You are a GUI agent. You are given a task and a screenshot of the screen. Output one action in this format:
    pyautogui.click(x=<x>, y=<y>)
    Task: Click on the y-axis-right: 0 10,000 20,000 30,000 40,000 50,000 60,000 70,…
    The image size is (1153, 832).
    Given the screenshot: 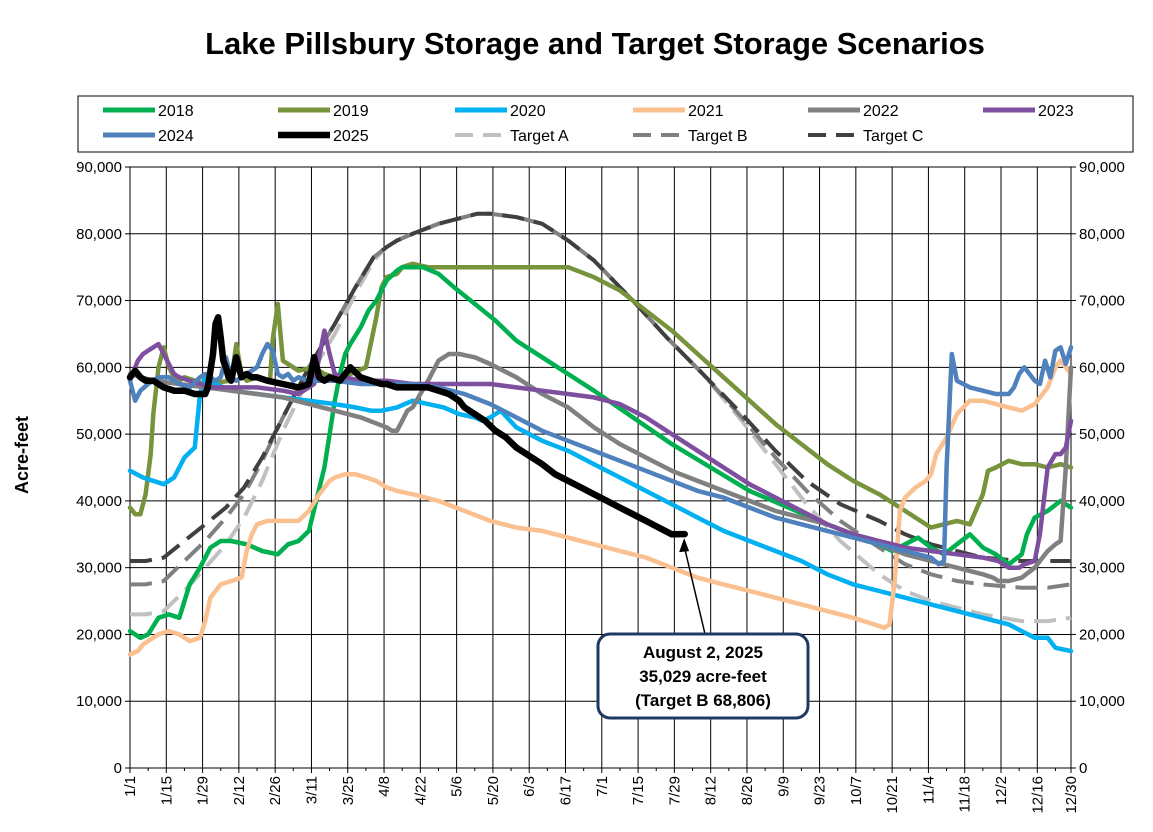 What is the action you would take?
    pyautogui.click(x=1098, y=468)
    